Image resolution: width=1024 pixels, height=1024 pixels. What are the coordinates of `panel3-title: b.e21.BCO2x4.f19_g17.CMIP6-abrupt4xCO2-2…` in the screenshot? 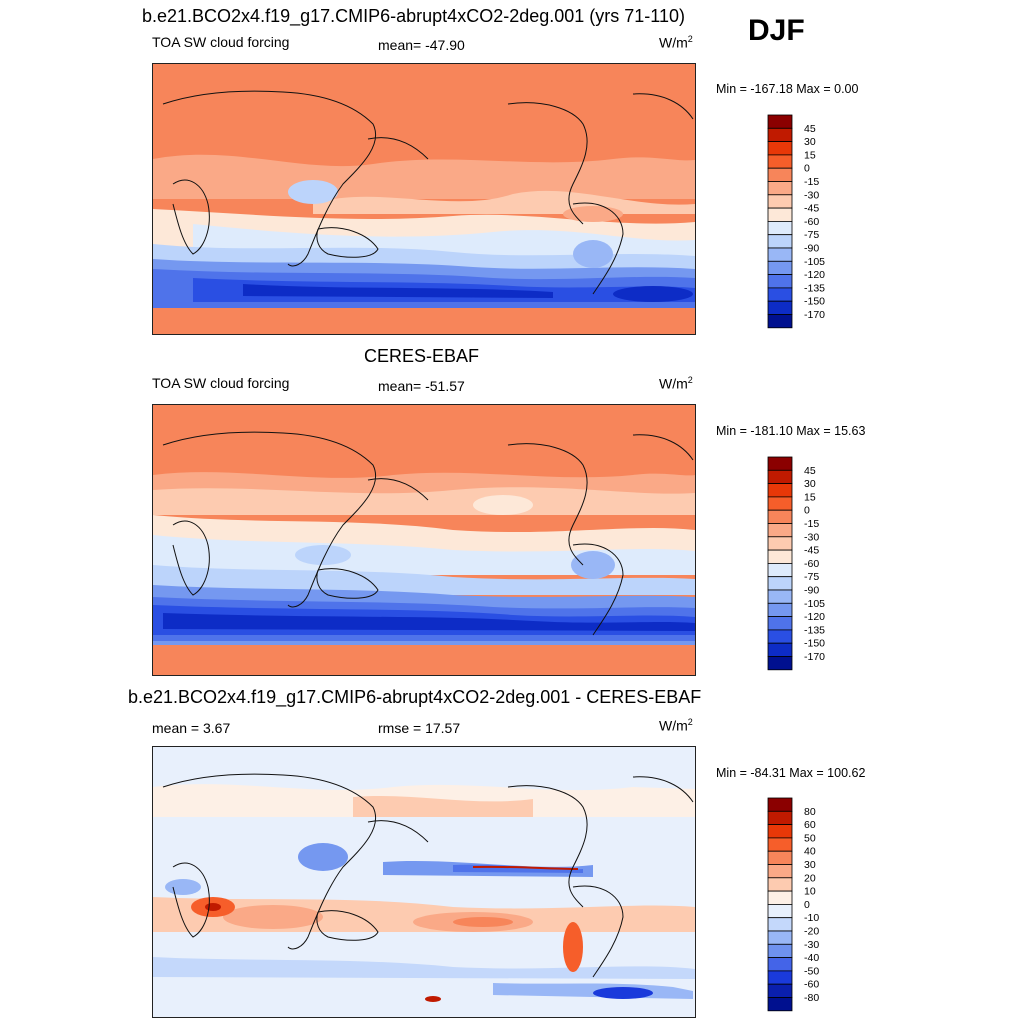 It's located at (415, 697).